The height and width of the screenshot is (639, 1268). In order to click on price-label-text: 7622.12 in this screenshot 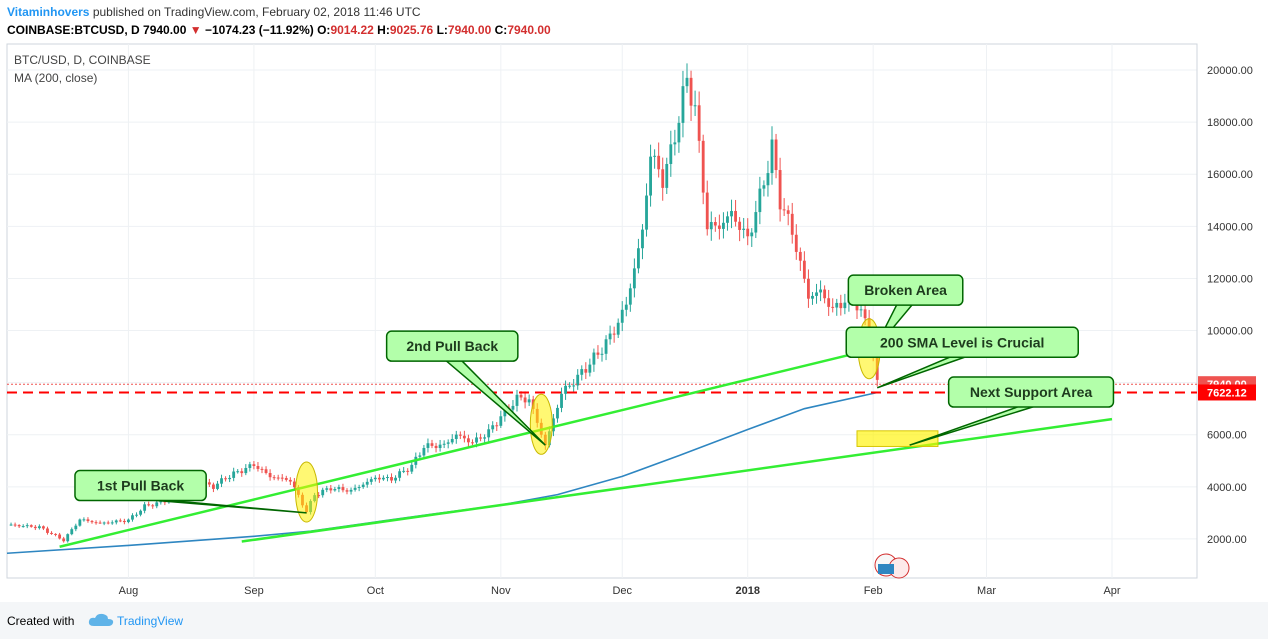, I will do `click(1227, 393)`.